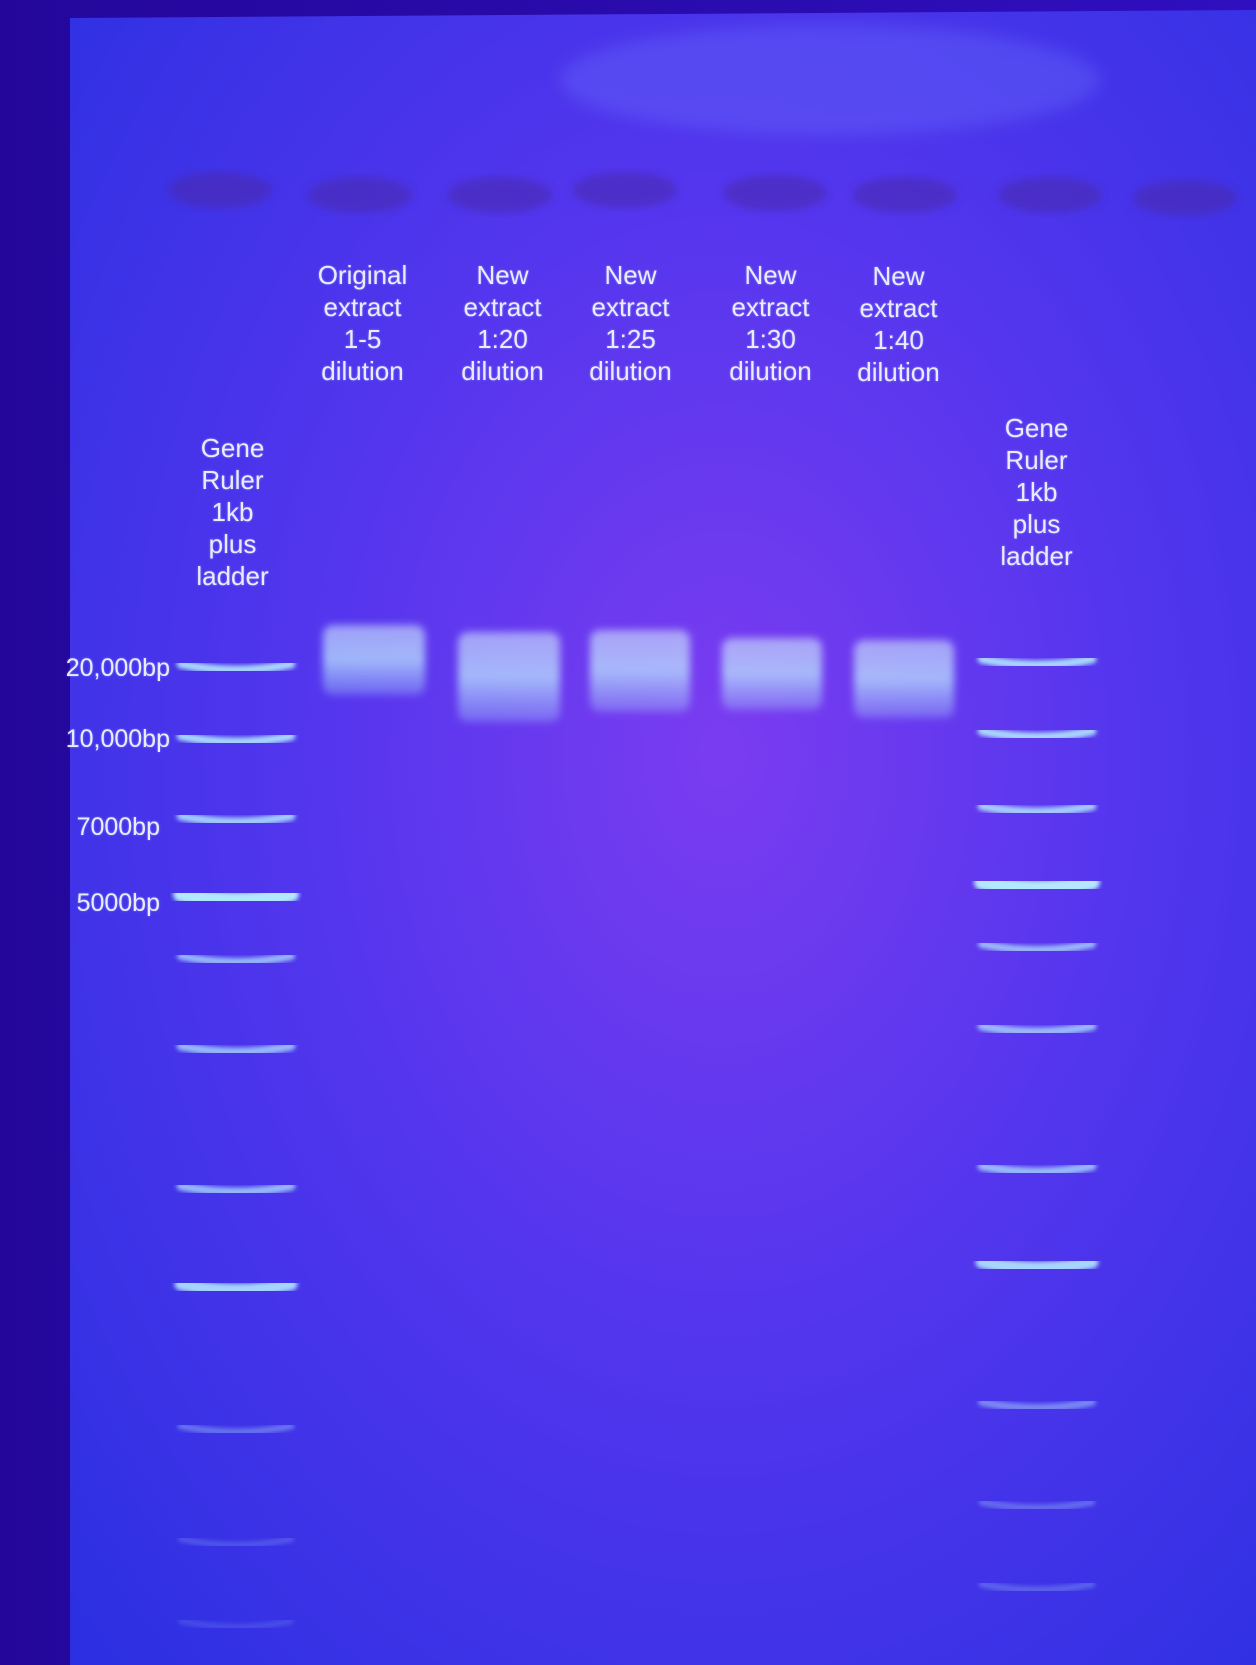  What do you see at coordinates (770, 323) in the screenshot?
I see `lane-label-new-1-30: New extract 1:30 dilution` at bounding box center [770, 323].